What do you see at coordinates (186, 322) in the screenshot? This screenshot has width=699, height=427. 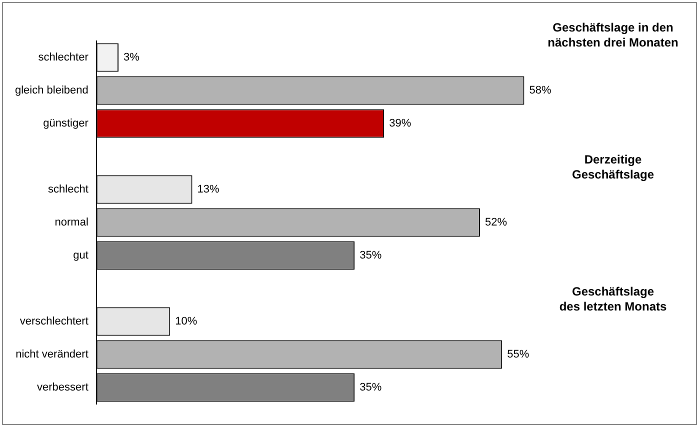 I see `data-label: 10%` at bounding box center [186, 322].